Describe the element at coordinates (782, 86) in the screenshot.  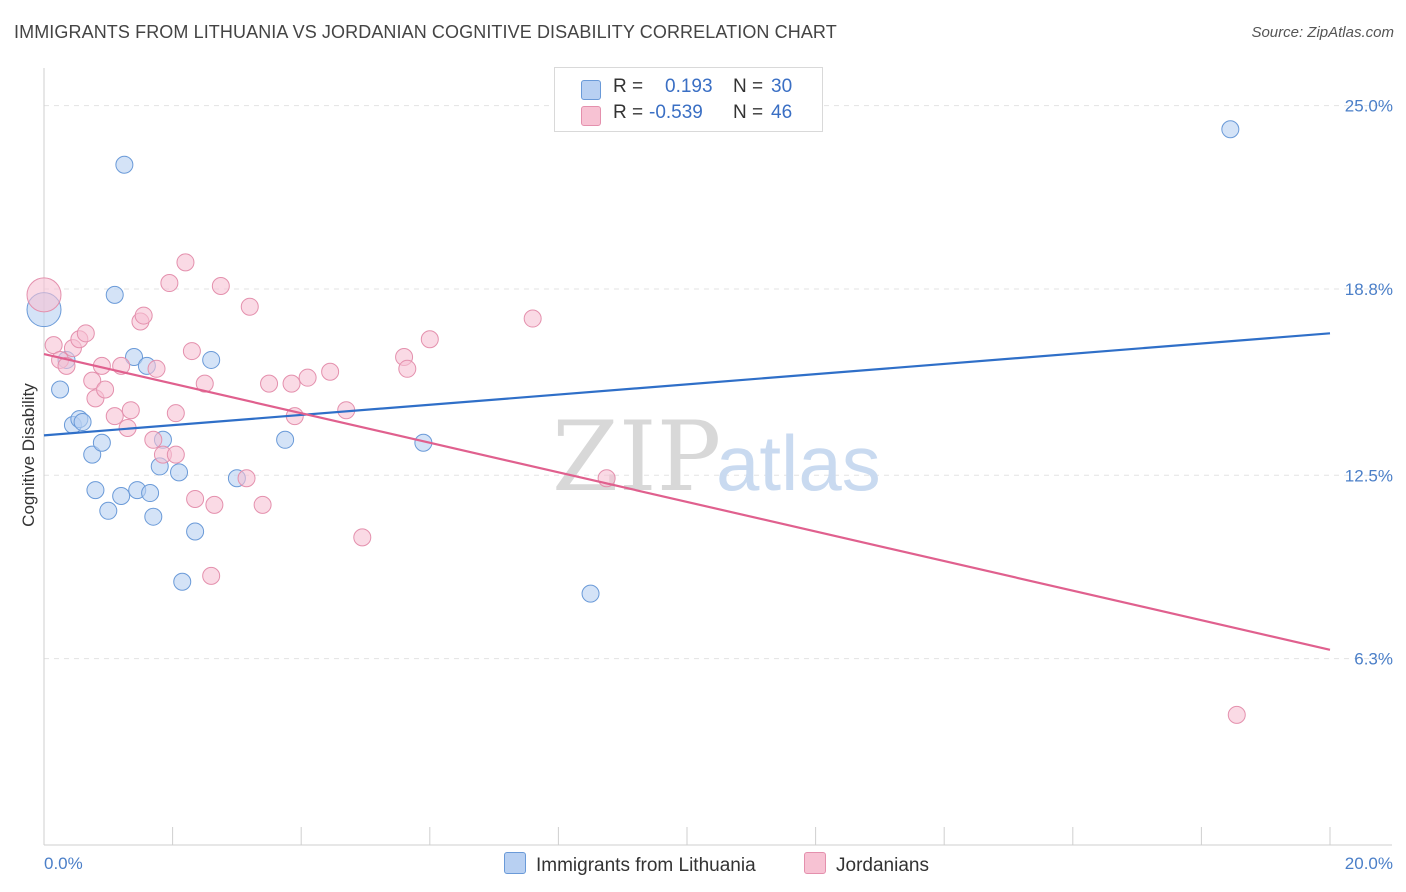
I see `legend-n-value: 30` at that location.